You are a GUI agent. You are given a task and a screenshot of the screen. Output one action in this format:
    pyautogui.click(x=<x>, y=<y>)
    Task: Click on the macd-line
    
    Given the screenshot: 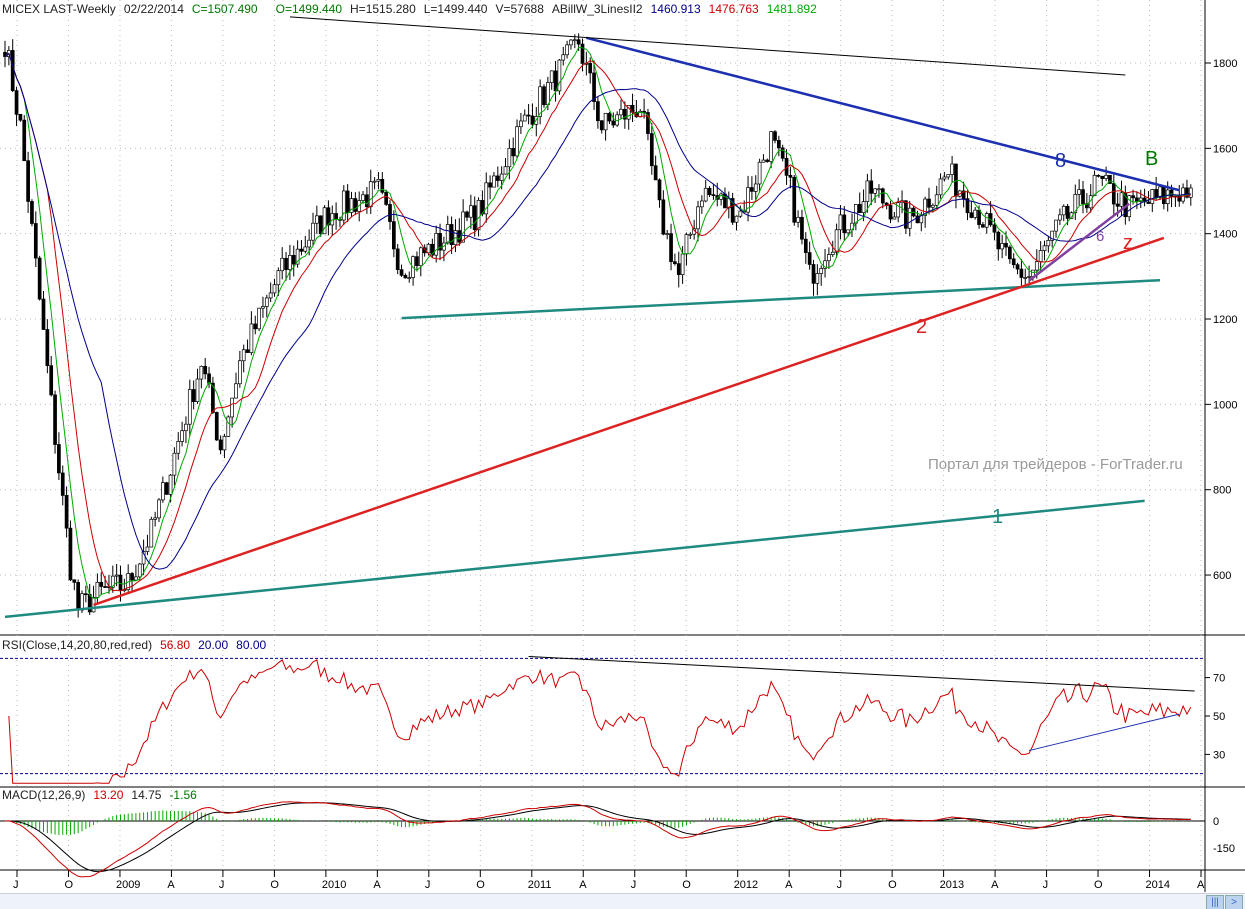 What is the action you would take?
    pyautogui.click(x=597, y=839)
    